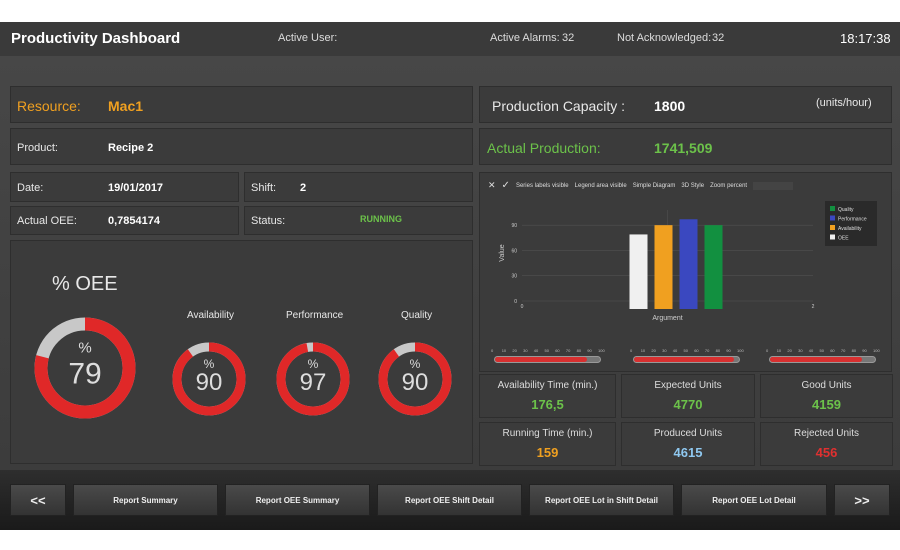  I want to click on stat-value: 4770, so click(688, 404).